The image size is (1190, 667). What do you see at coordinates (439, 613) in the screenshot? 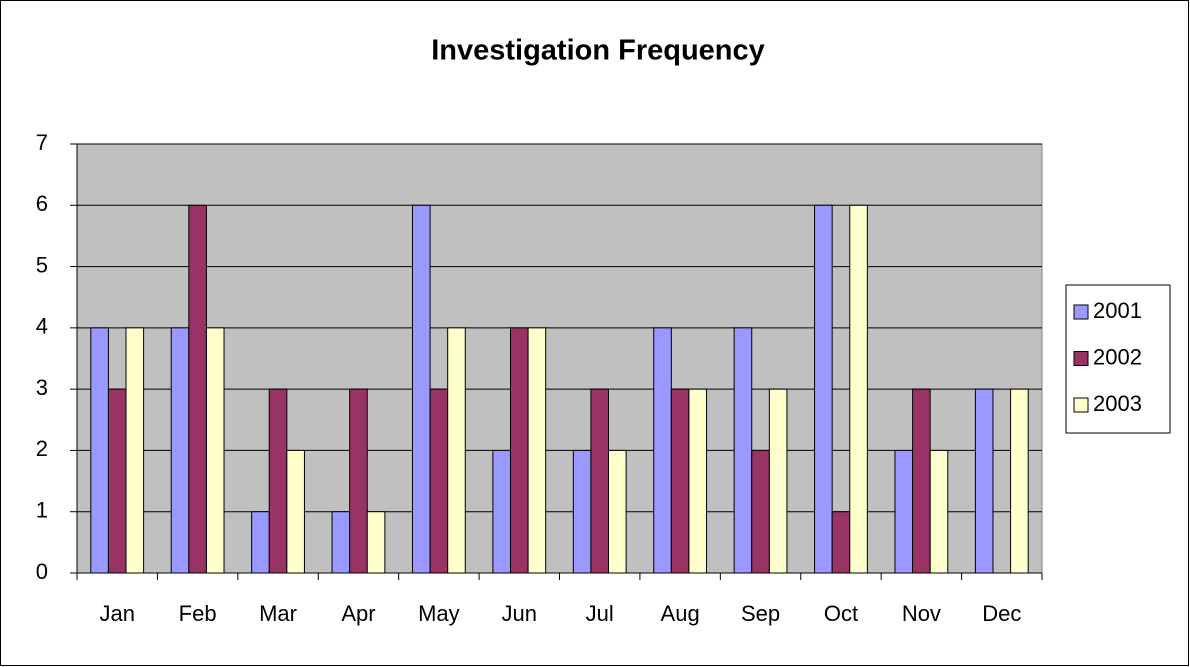
I see `x-tick-label: May` at bounding box center [439, 613].